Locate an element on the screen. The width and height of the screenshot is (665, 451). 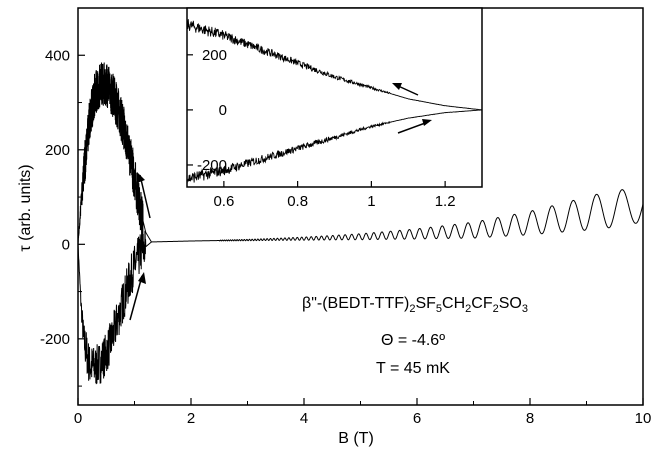
sweep-arrows is located at coordinates (140, 246).